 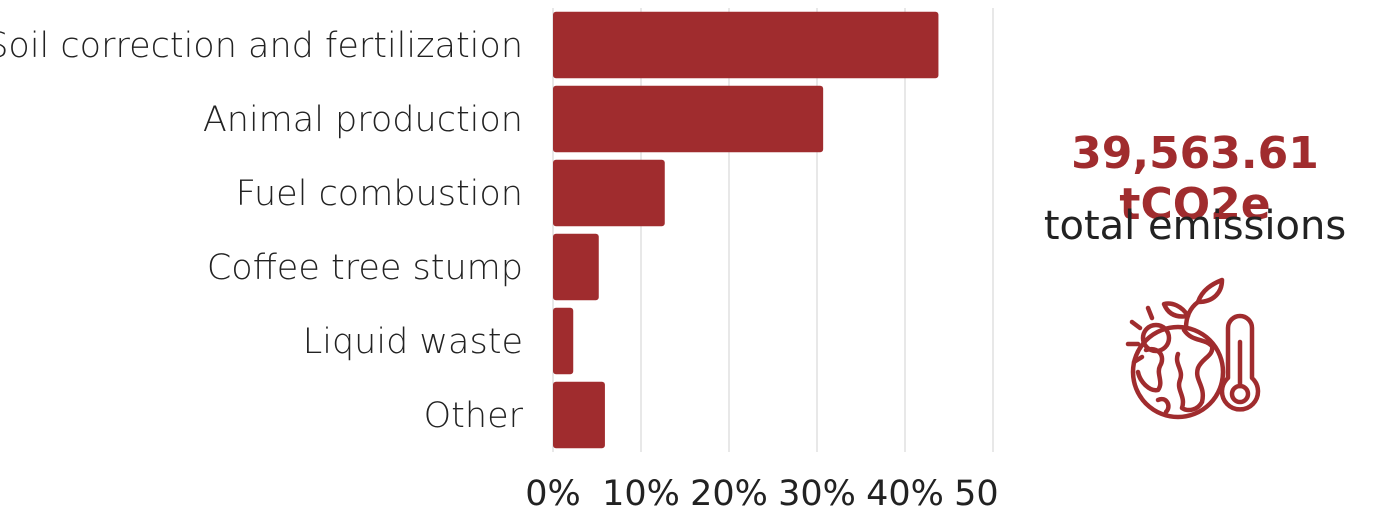 What do you see at coordinates (413, 342) in the screenshot?
I see `category-label: Liquid waste` at bounding box center [413, 342].